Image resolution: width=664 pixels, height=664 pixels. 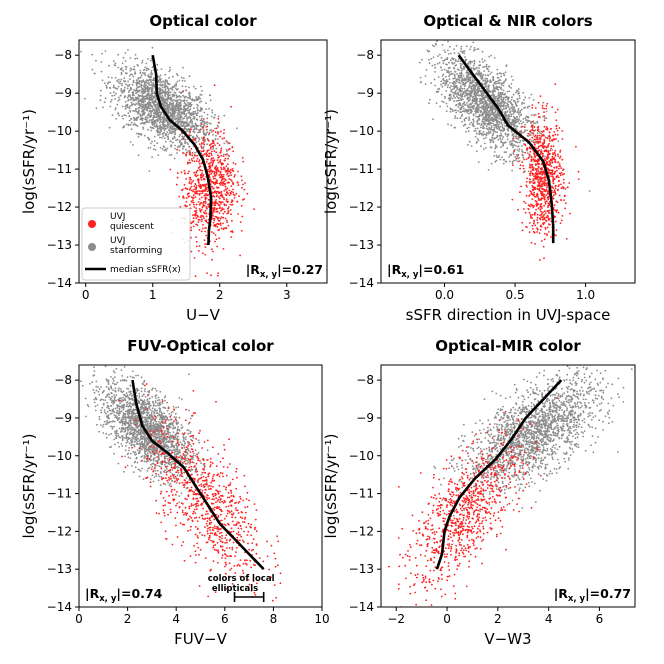 I want to click on scatter-points, so click(x=502, y=149).